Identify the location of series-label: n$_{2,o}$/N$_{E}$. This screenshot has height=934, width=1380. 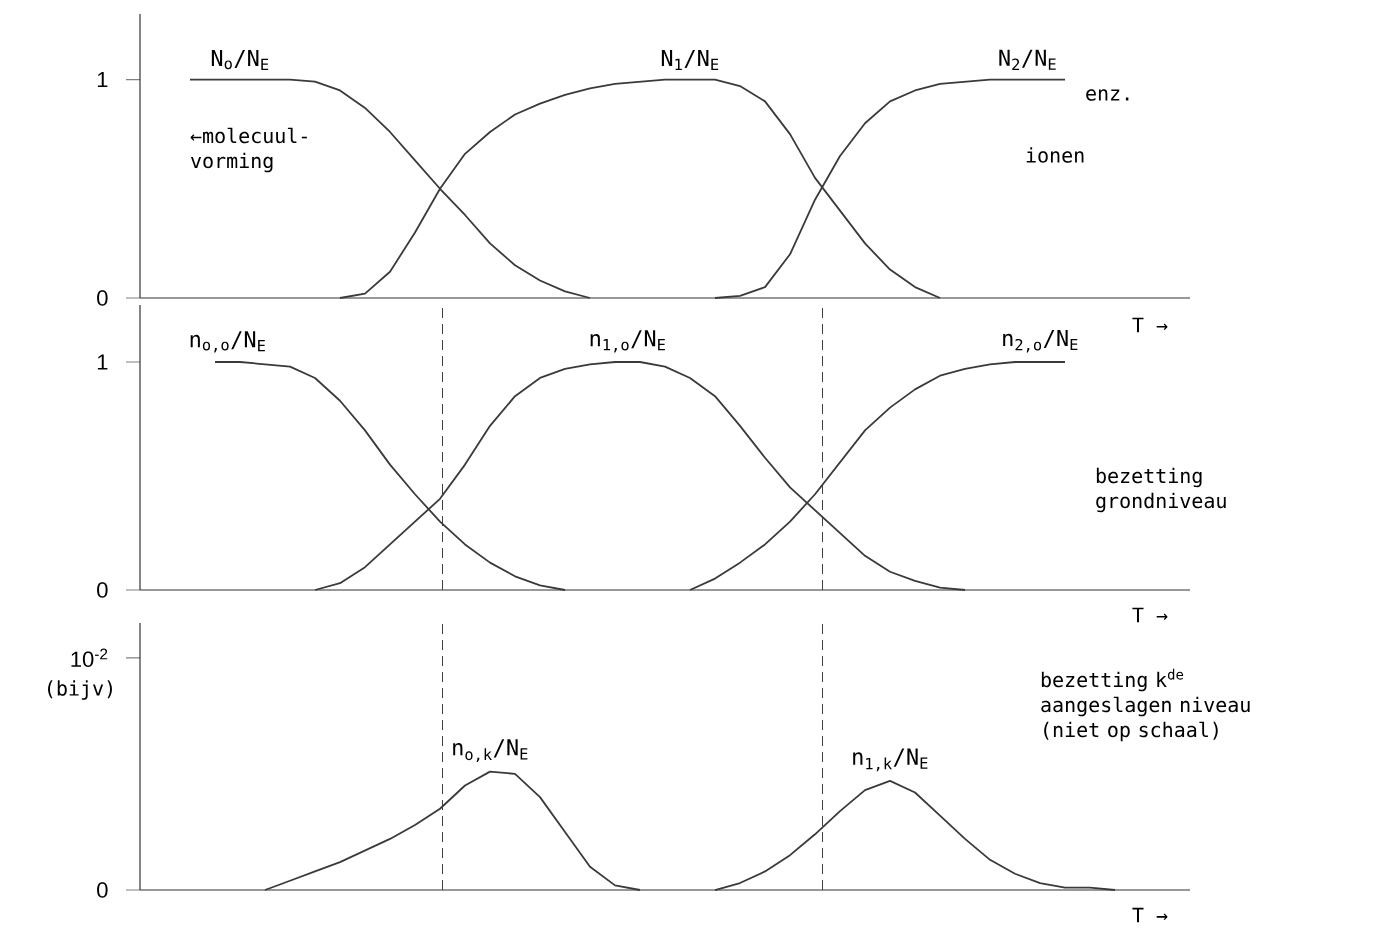
(1040, 341).